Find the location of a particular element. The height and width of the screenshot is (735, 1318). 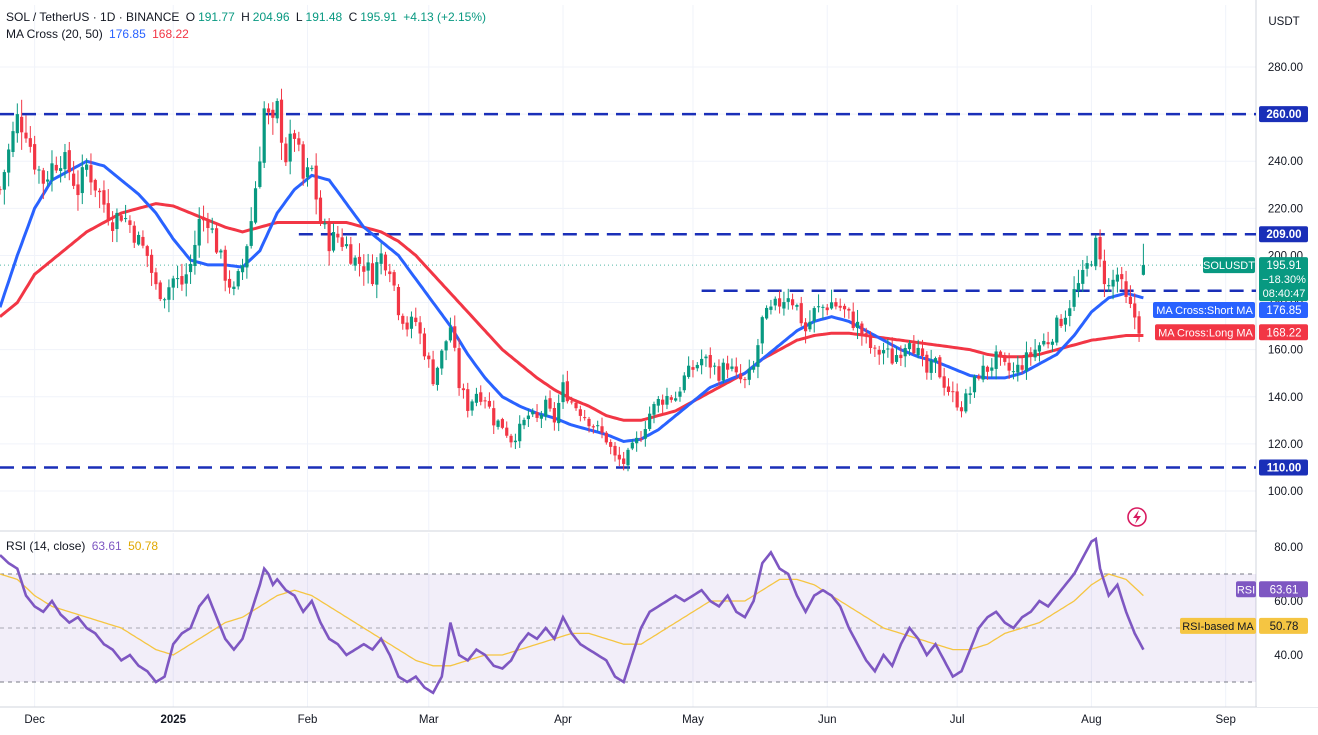

symbol-title: SOL / TetherUS · 1D · BINANCE is located at coordinates (93, 17).